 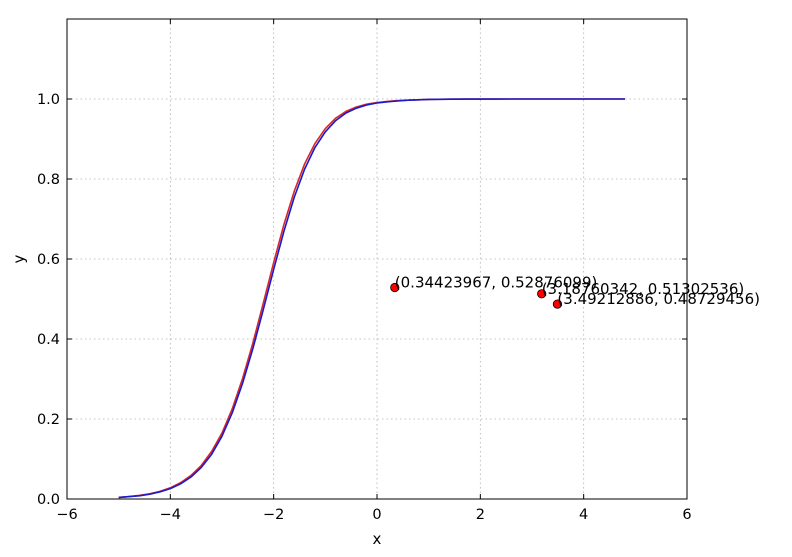 I want to click on y-tick-label: 0.2, so click(x=48, y=420).